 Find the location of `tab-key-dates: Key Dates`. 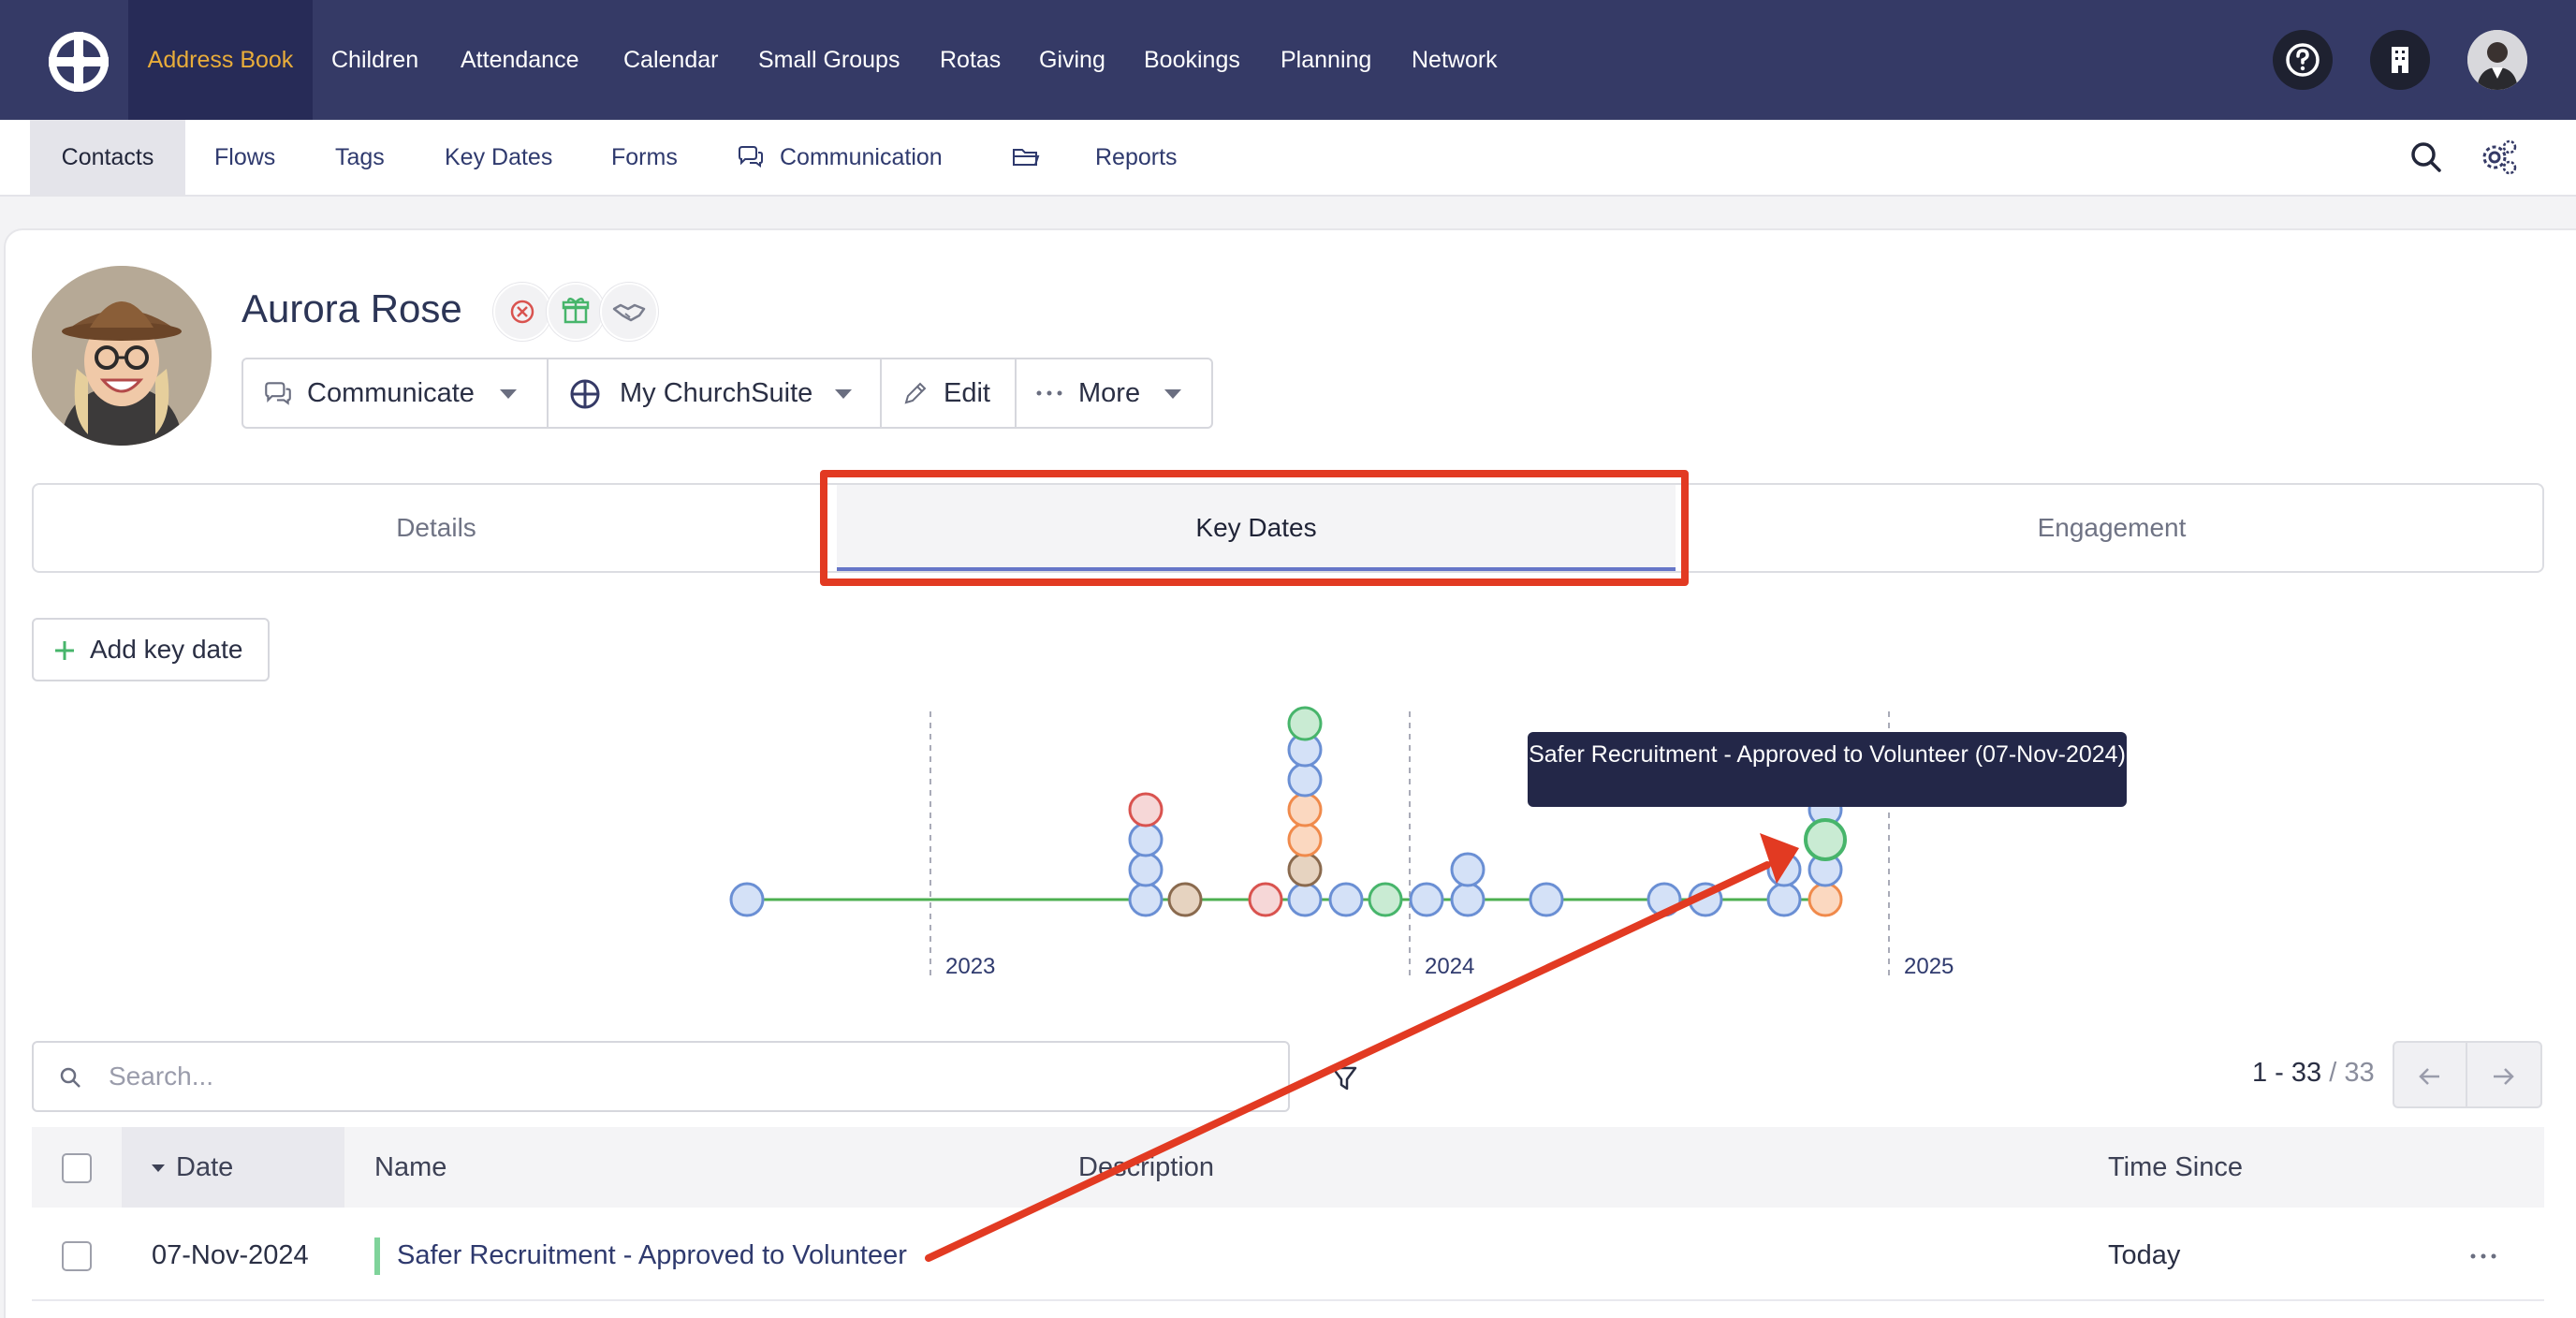

tab-key-dates: Key Dates is located at coordinates (1256, 528).